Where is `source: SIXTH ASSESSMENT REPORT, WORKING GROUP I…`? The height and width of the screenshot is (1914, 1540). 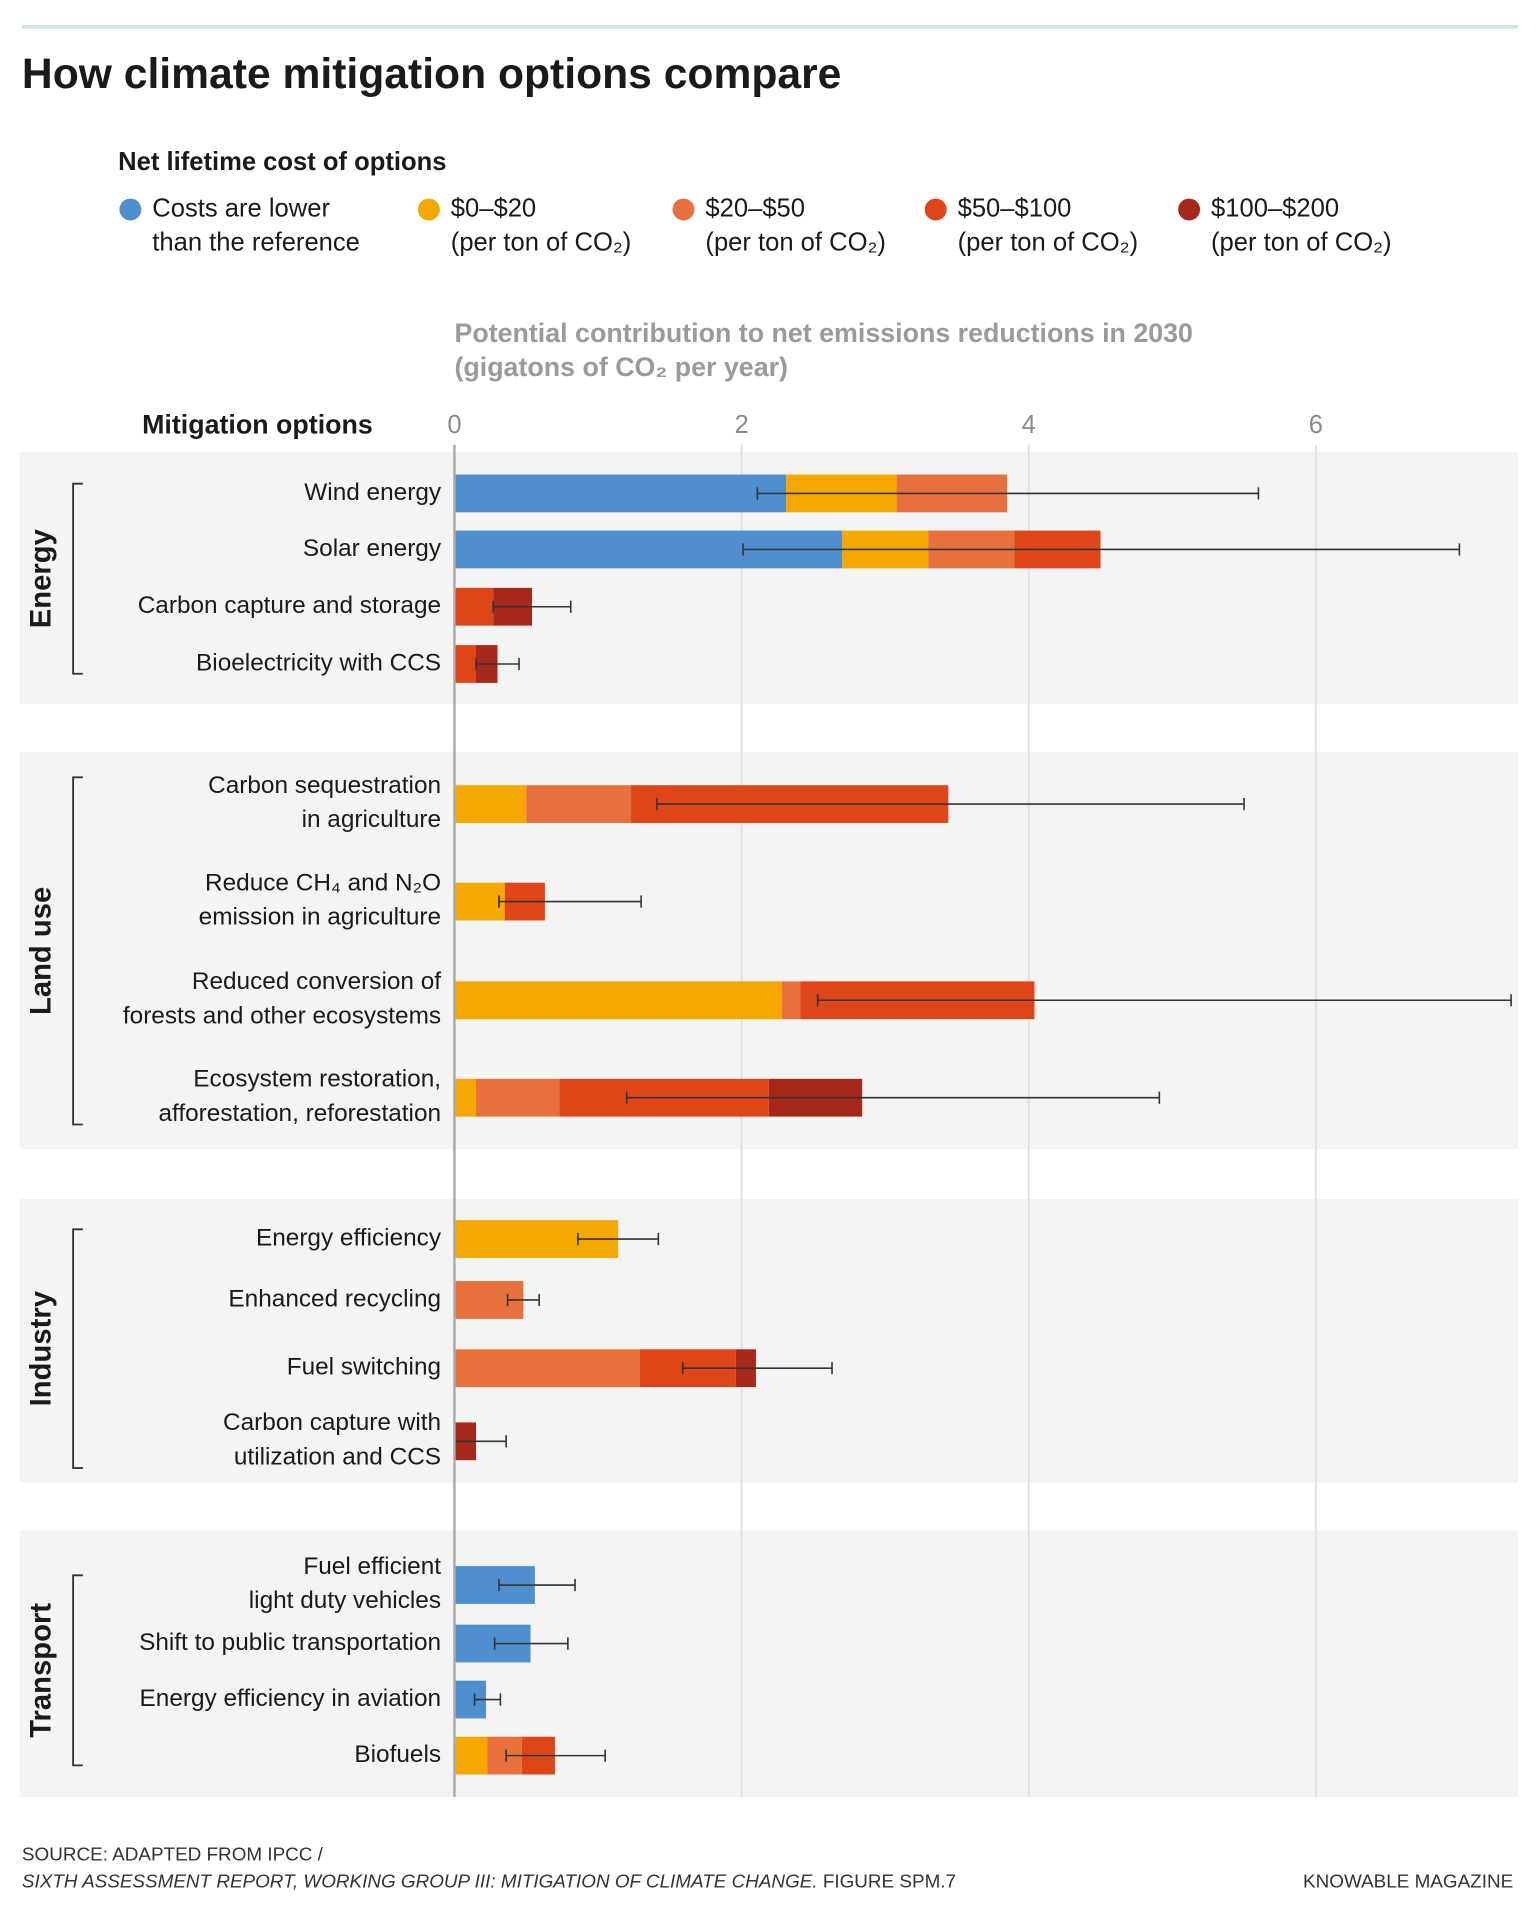
source: SIXTH ASSESSMENT REPORT, WORKING GROUP I… is located at coordinates (489, 1881).